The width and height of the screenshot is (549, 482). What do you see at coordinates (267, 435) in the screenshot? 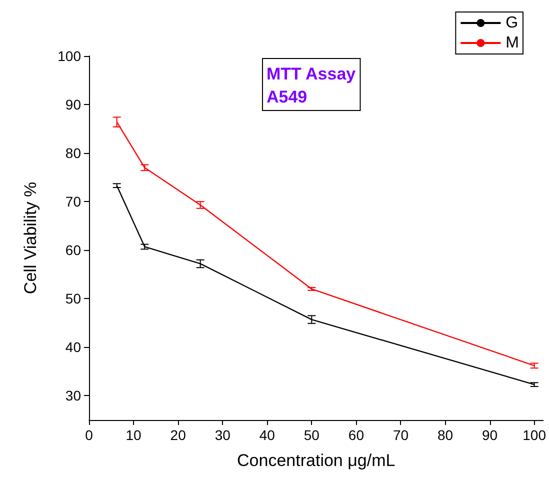
I see `x-tick-label: 40` at bounding box center [267, 435].